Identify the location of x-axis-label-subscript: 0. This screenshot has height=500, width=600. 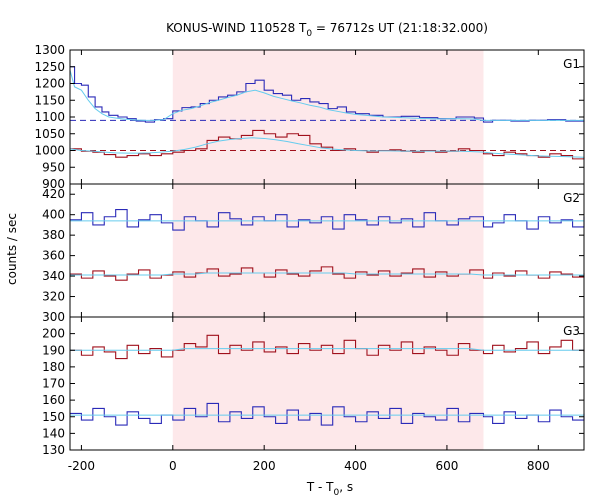
(337, 493).